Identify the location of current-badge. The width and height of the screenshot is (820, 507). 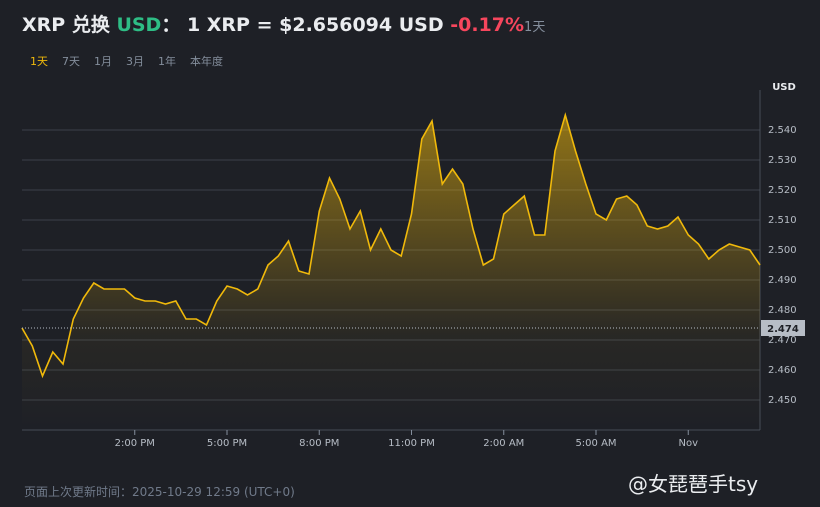
(783, 328).